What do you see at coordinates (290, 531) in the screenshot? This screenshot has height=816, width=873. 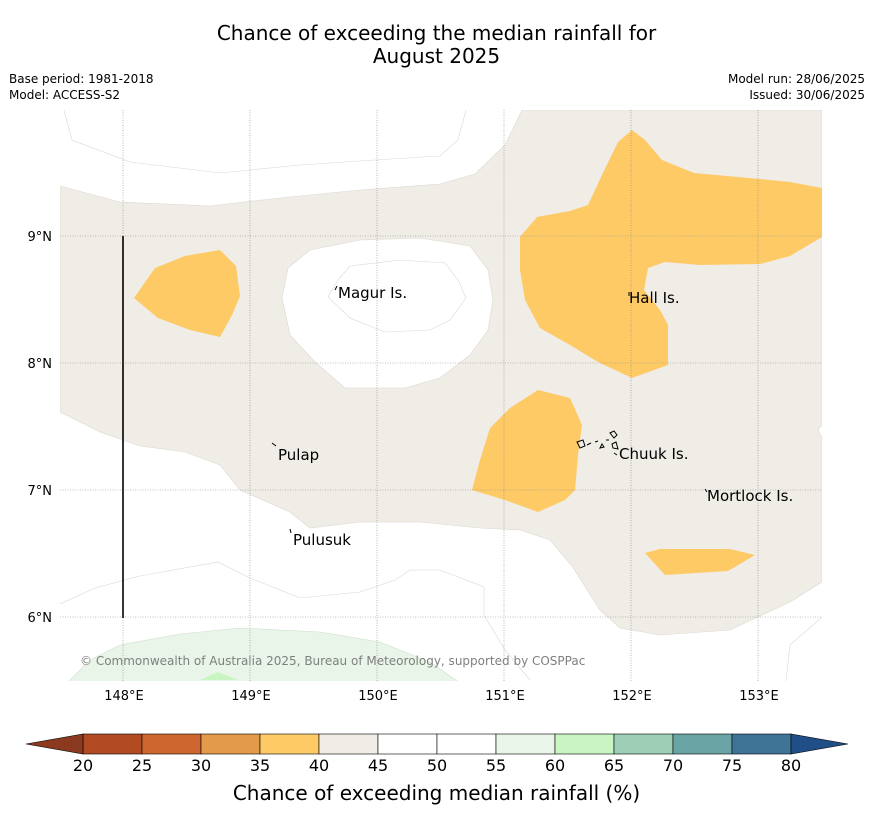 I see `pulusuk-island-outline` at bounding box center [290, 531].